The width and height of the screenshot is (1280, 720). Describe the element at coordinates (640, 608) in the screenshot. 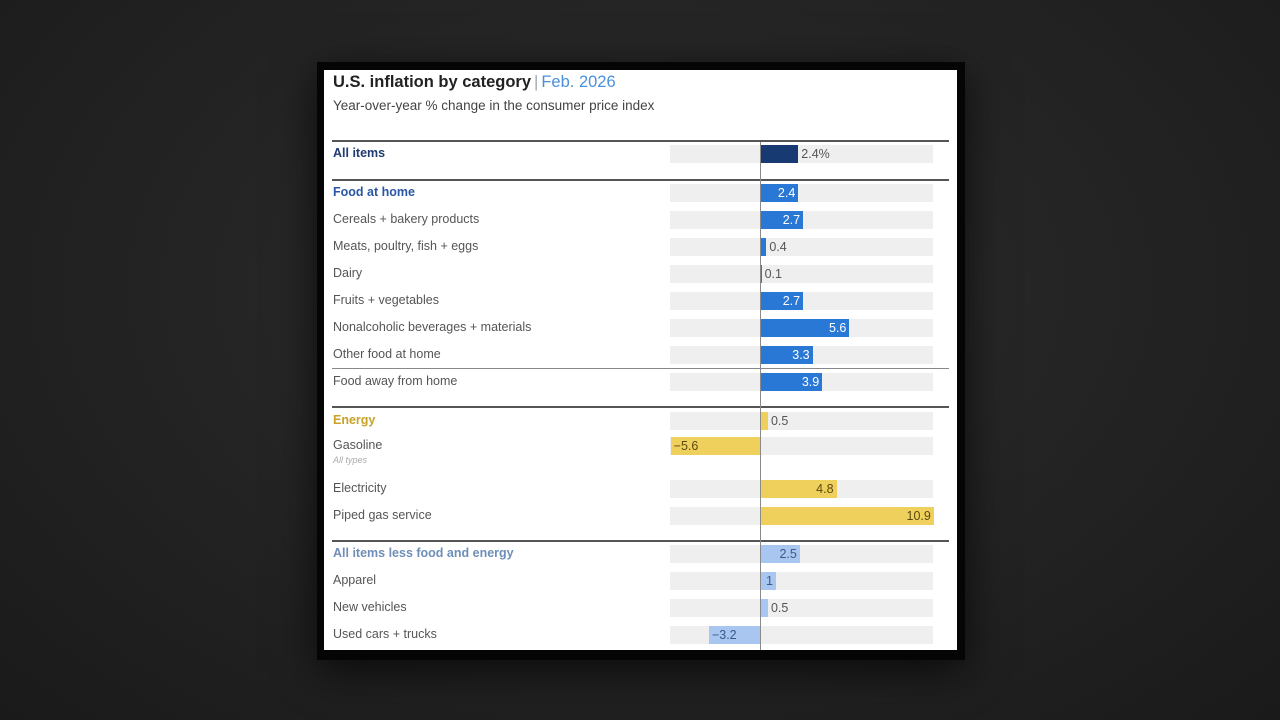

I see `chart-row: New vehicles 0.5` at that location.